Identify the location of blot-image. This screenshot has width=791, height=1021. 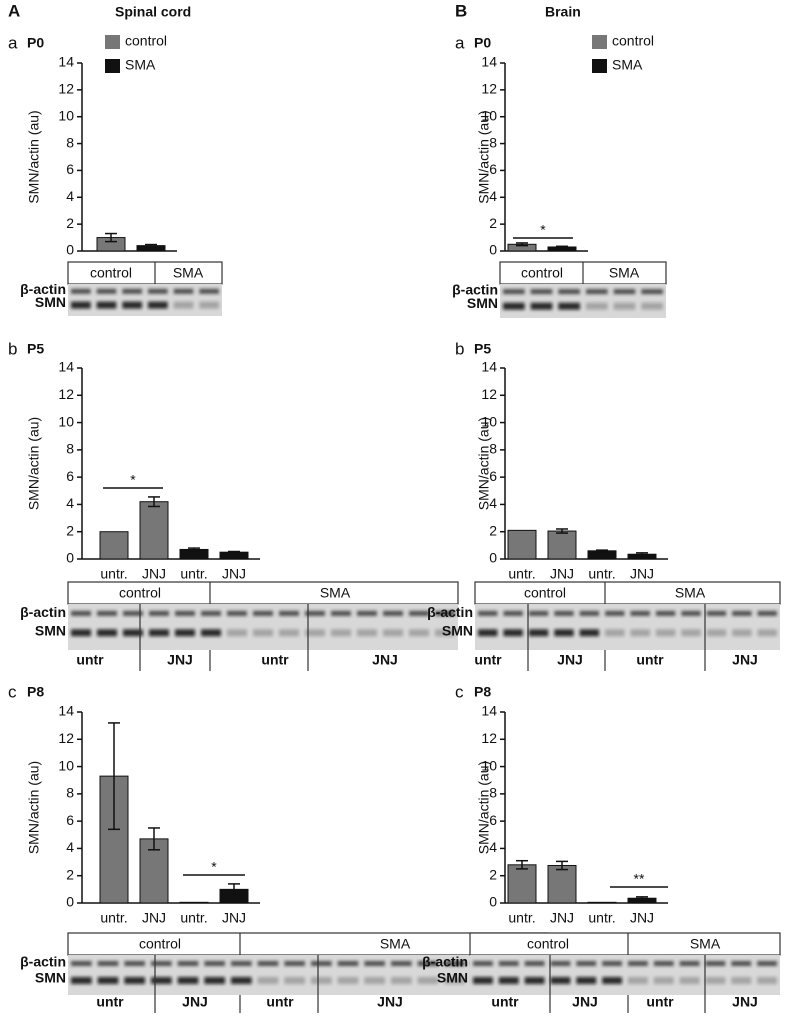
(145, 300).